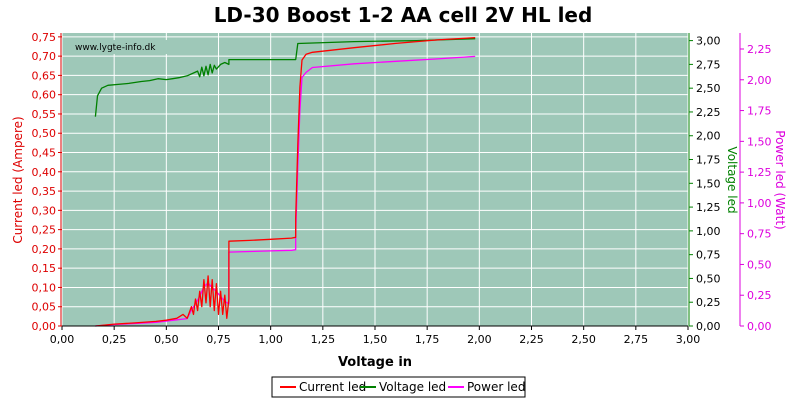 This screenshot has width=800, height=400. I want to click on watermark: www.lygte-info.dk, so click(115, 48).